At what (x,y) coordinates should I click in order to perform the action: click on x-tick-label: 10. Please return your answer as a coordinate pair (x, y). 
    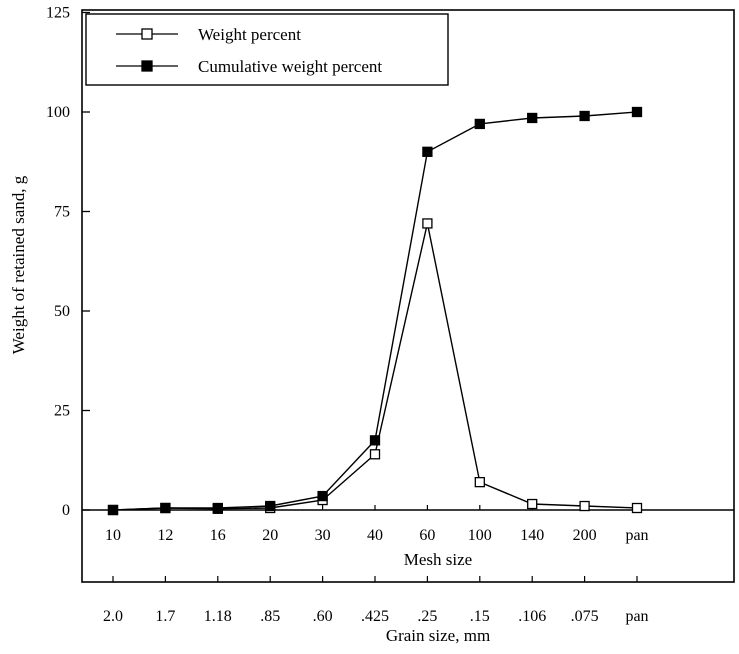
    Looking at the image, I should click on (113, 535).